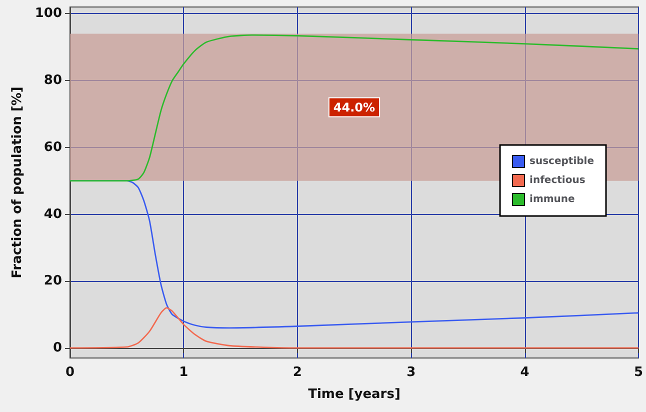 This screenshot has height=412, width=646. What do you see at coordinates (70, 372) in the screenshot?
I see `x-tick-label: 0` at bounding box center [70, 372].